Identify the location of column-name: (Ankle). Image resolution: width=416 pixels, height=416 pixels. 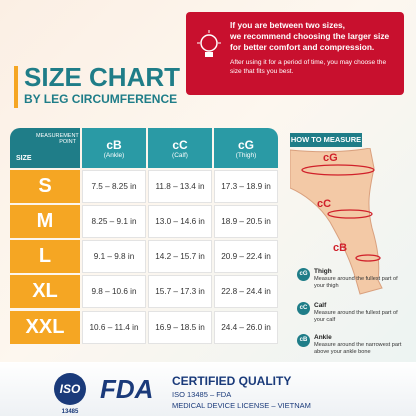
(114, 155).